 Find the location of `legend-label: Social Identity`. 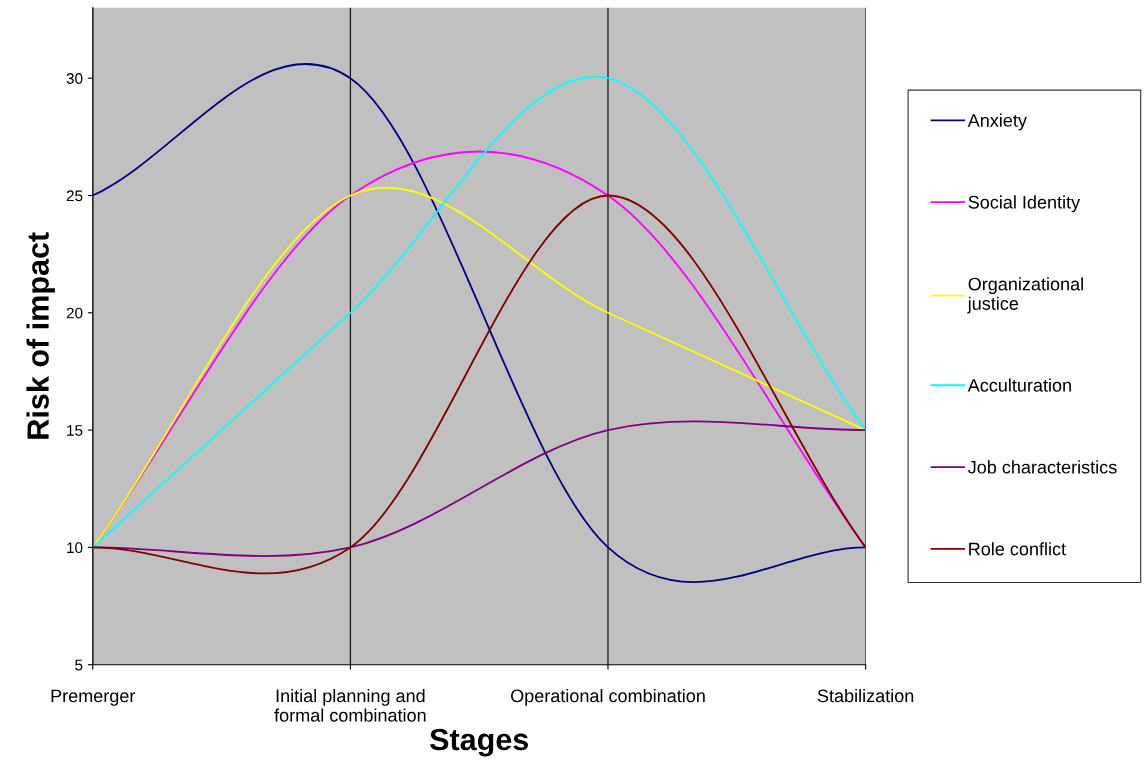

legend-label: Social Identity is located at coordinates (1024, 204).